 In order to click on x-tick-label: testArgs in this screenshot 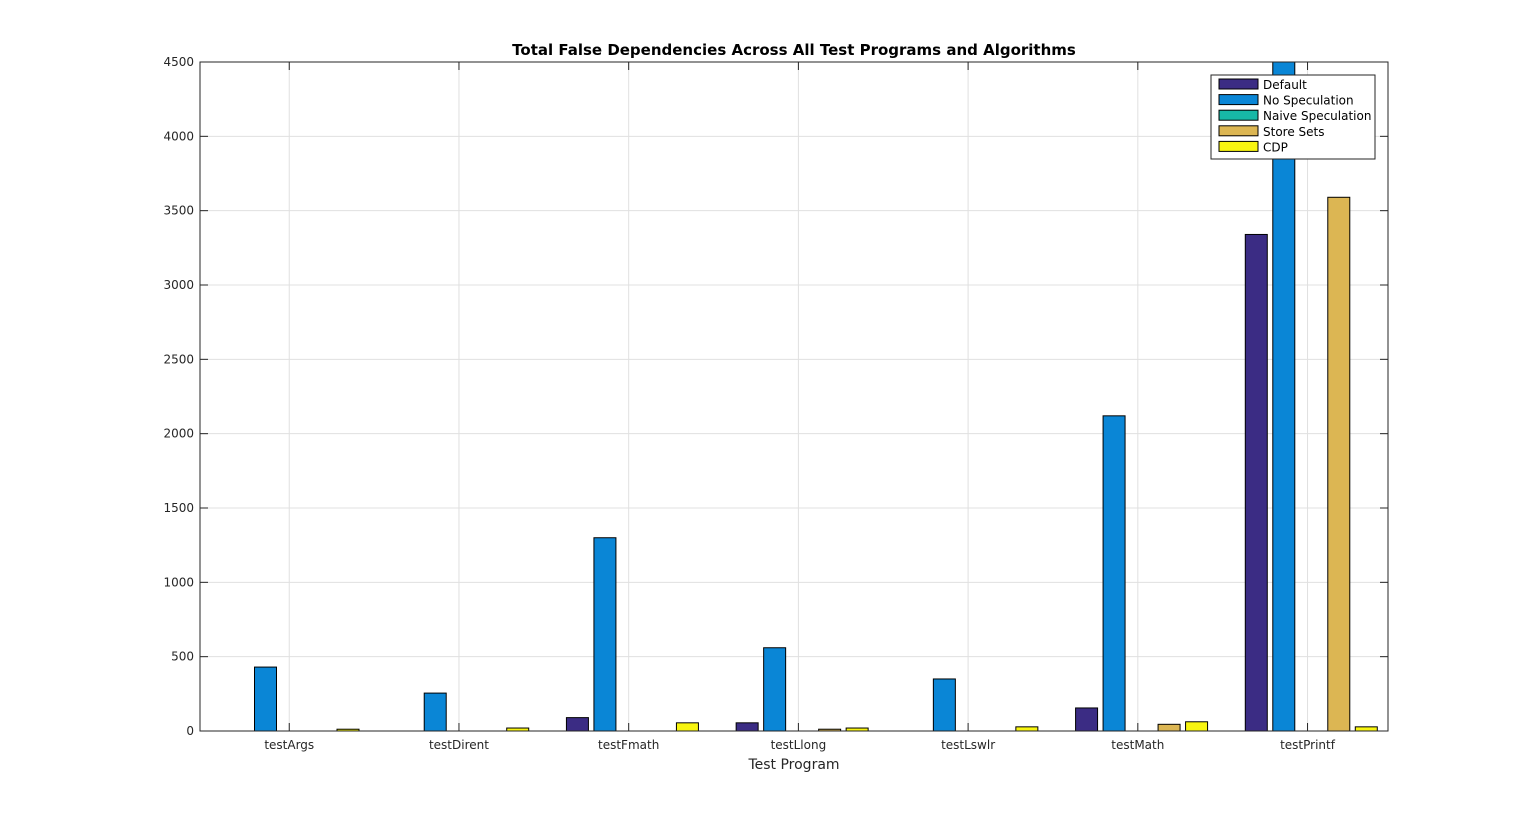, I will do `click(289, 745)`.